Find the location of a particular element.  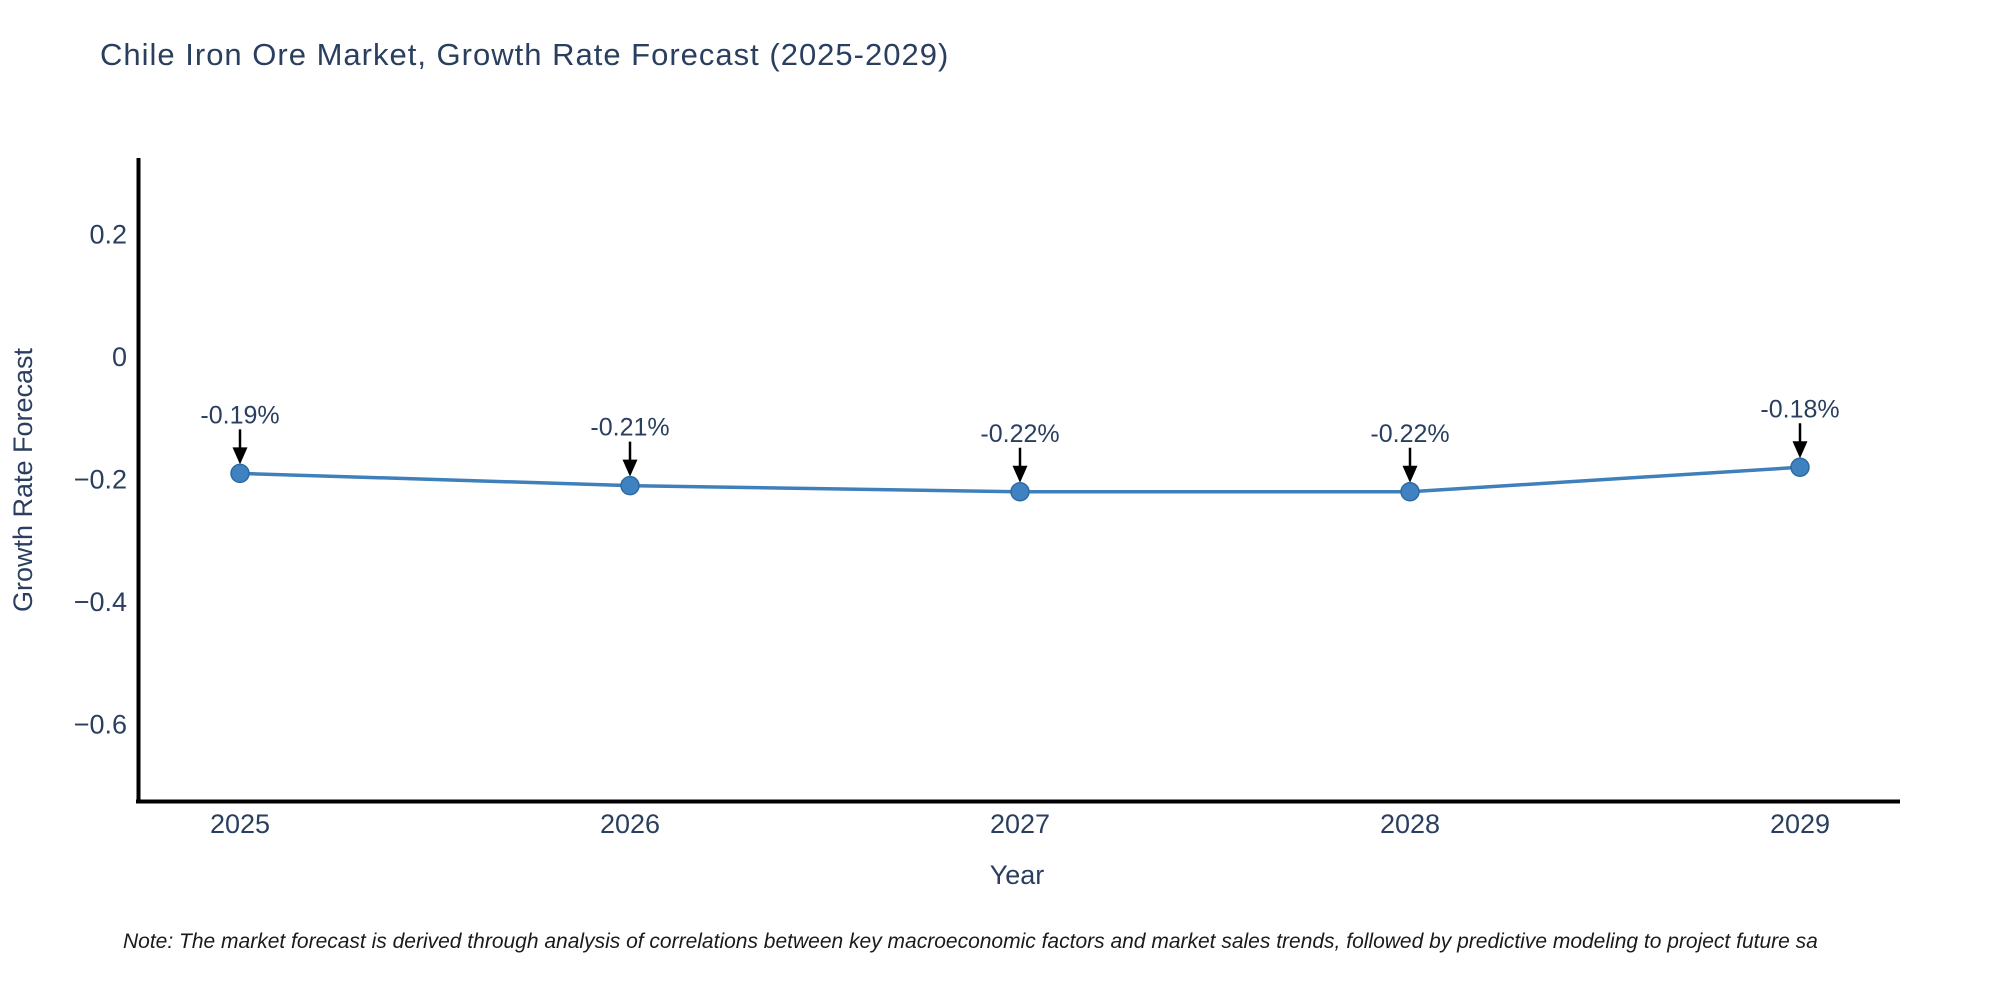

y-tick-label: 0 is located at coordinates (119, 357).